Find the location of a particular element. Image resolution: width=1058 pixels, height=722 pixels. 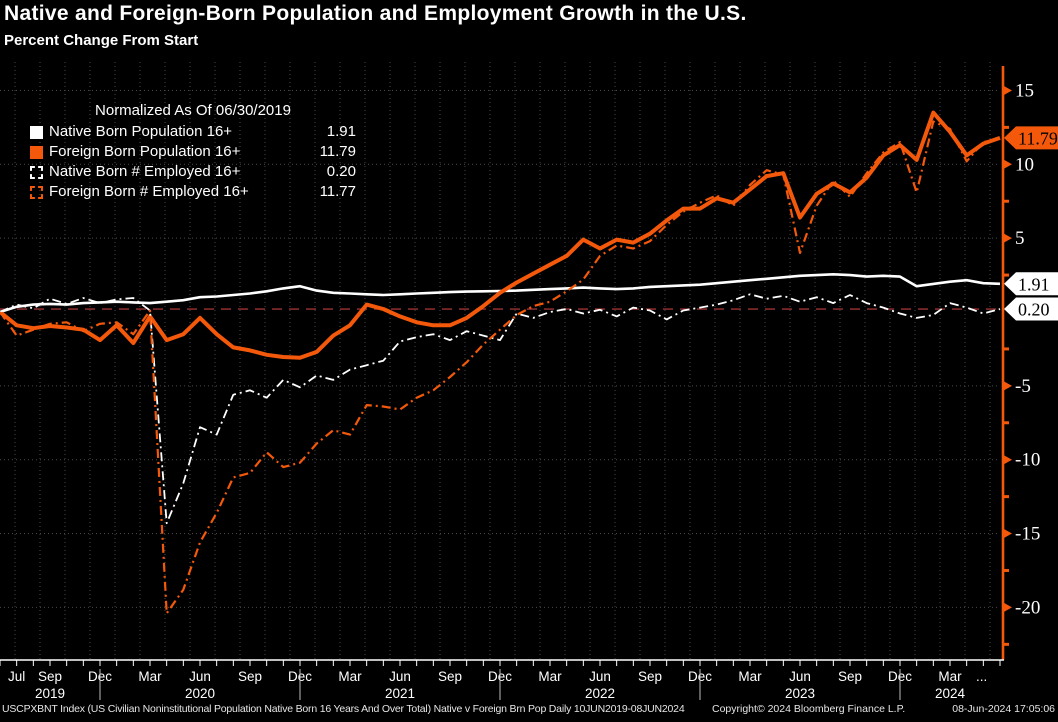

x-axis-year-label: 2023 is located at coordinates (800, 693).